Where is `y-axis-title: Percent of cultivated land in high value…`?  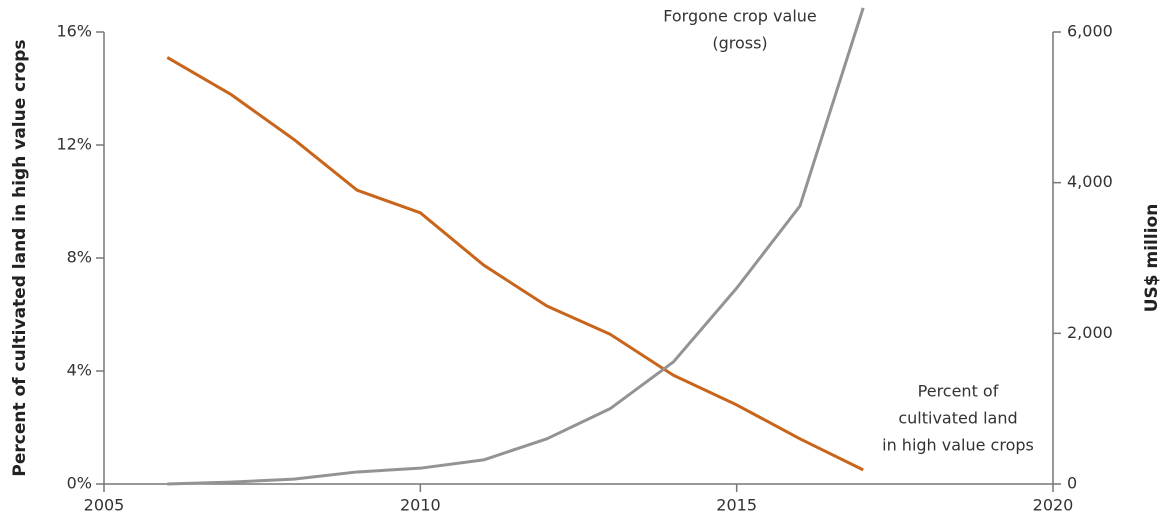 y-axis-title: Percent of cultivated land in high value… is located at coordinates (20, 257).